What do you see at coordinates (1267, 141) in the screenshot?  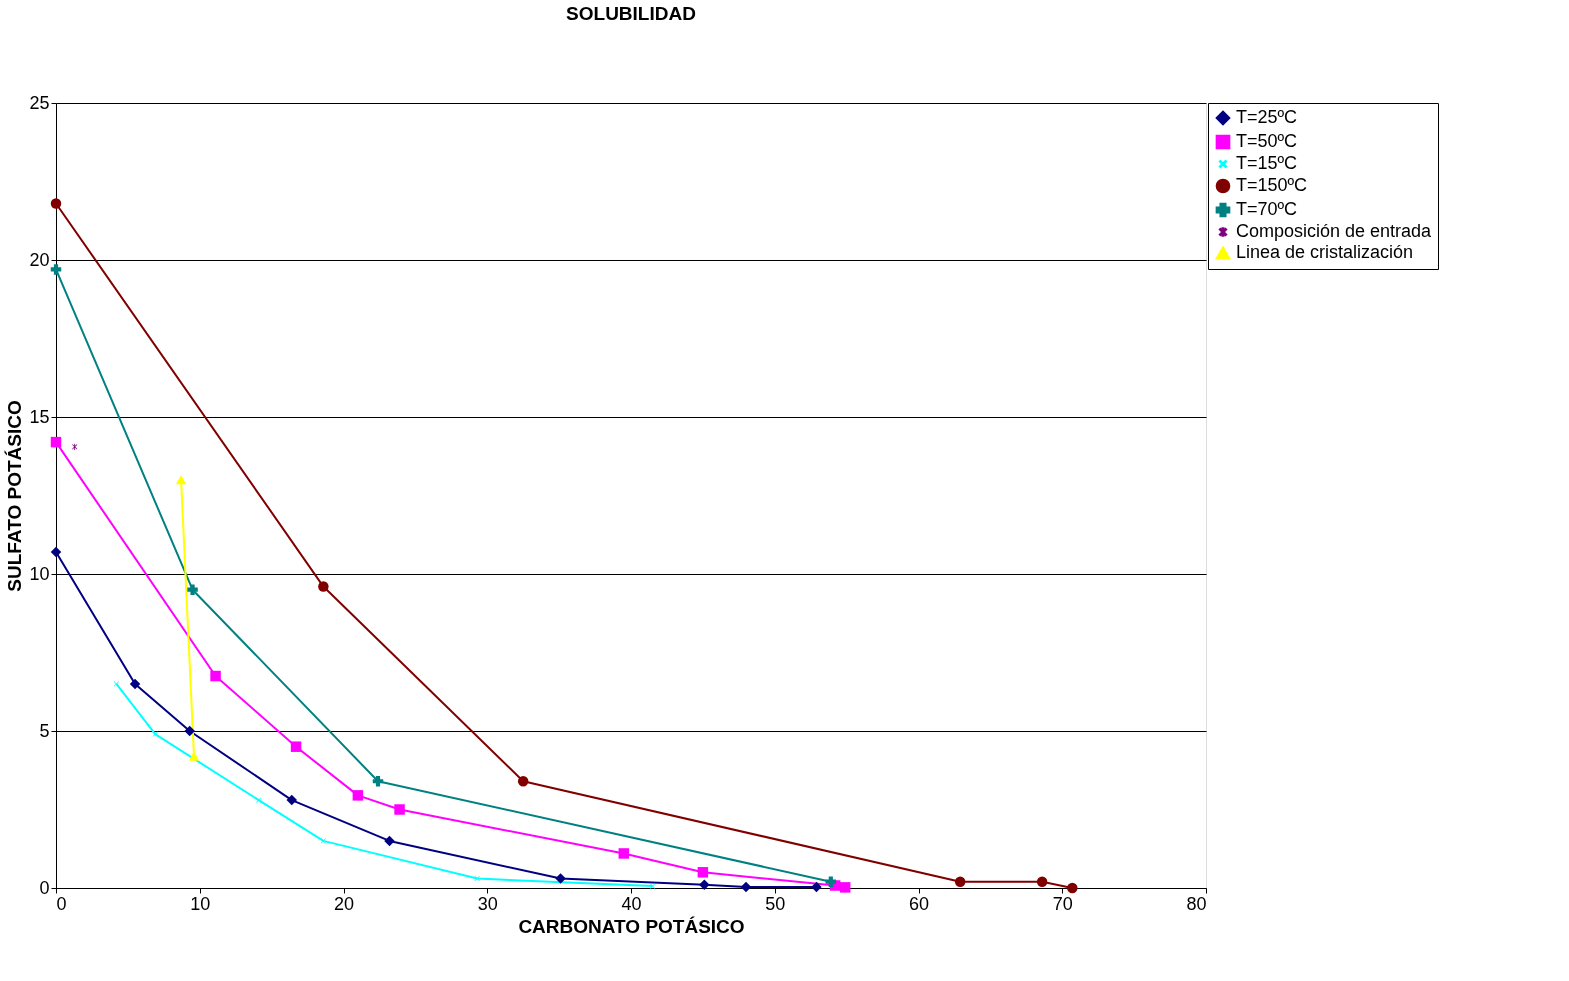 I see `legend-label: T=50ºC` at bounding box center [1267, 141].